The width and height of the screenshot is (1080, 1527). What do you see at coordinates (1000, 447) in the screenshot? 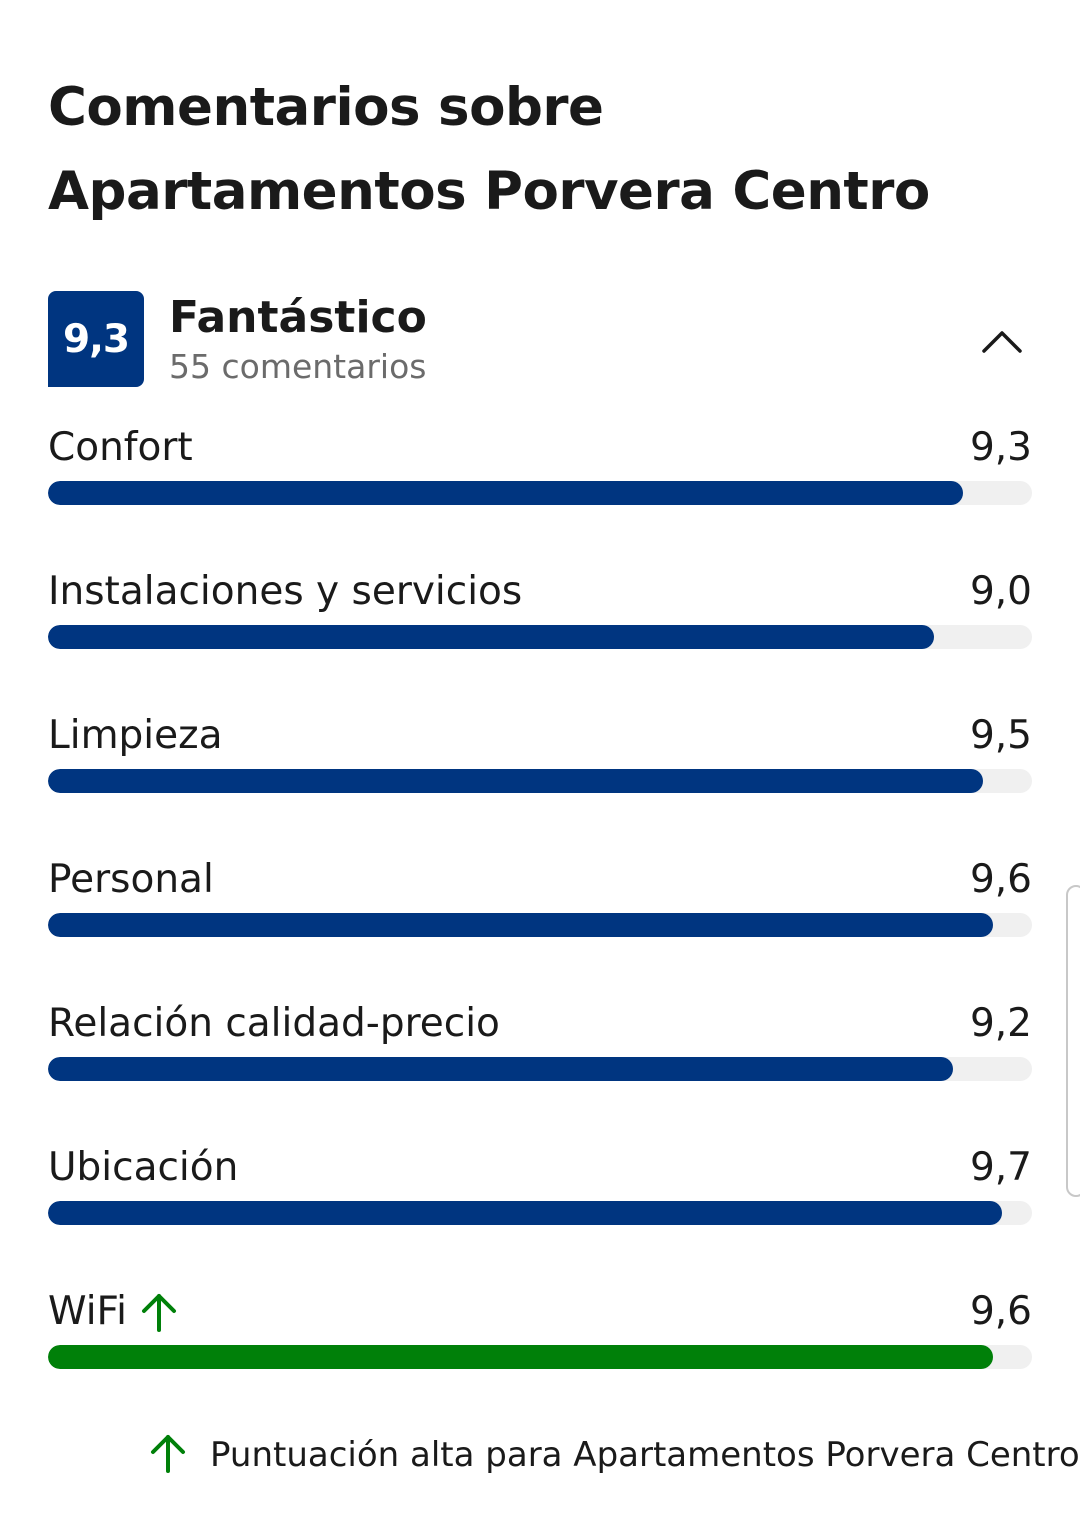
I see `category-score: 9,3` at bounding box center [1000, 447].